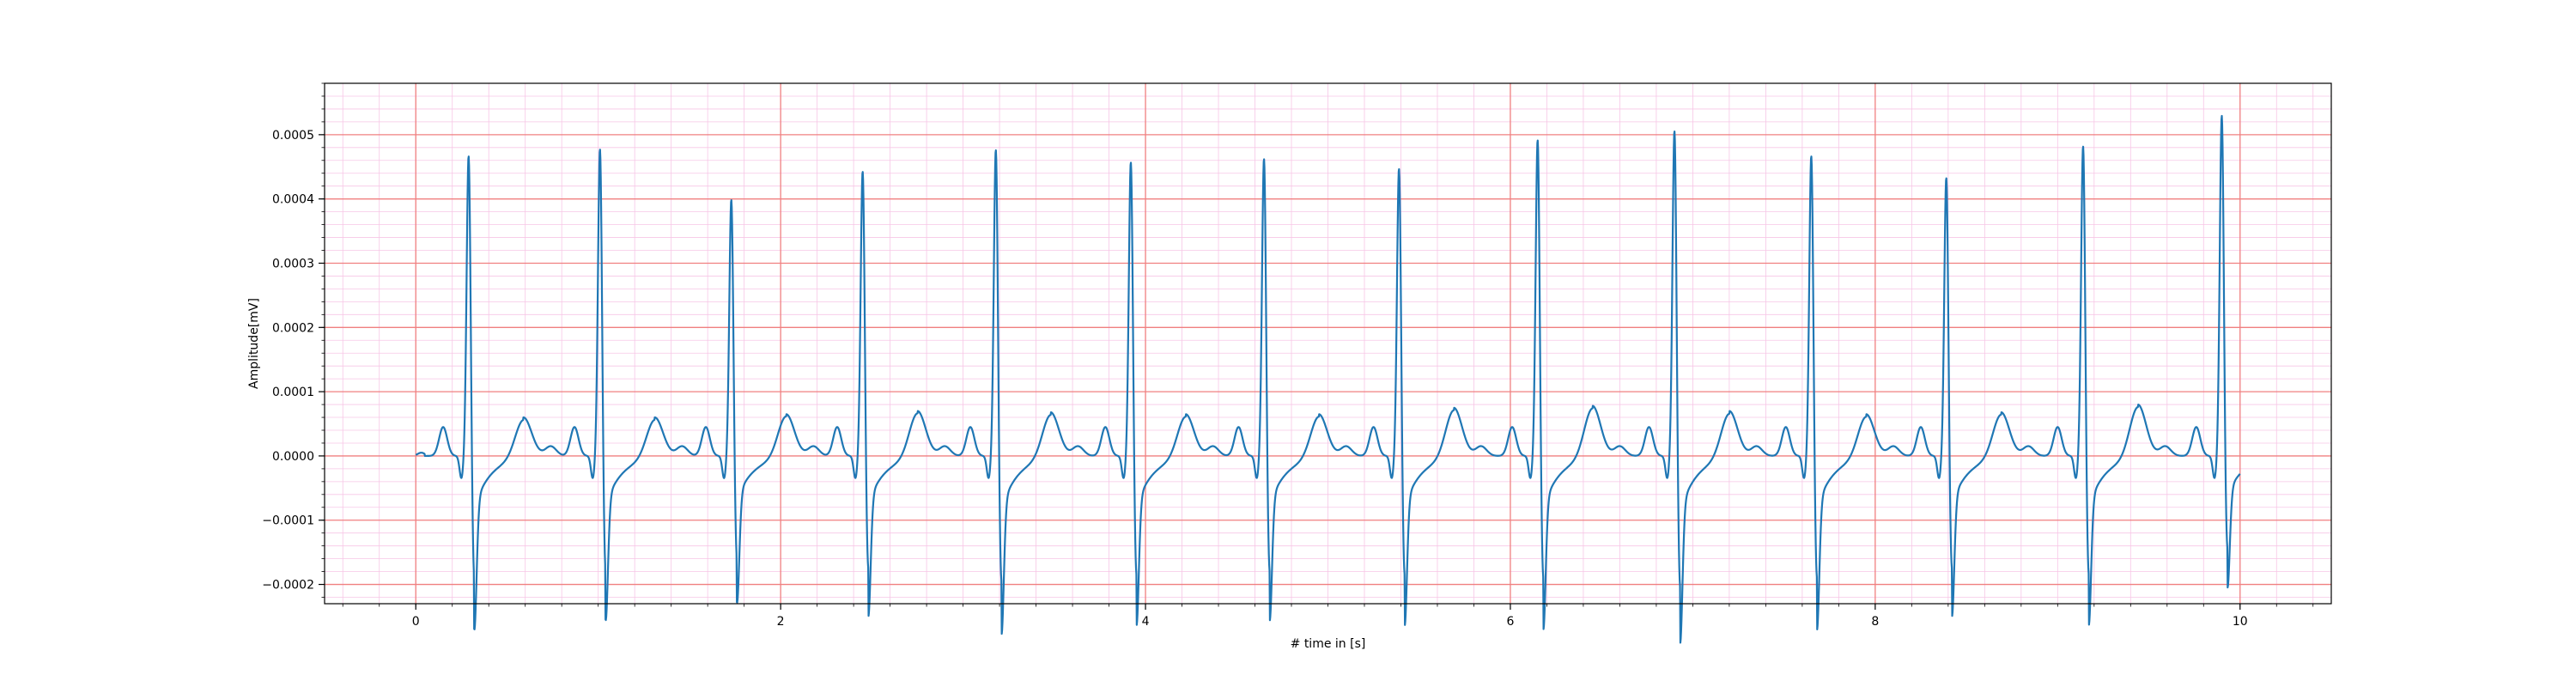 This screenshot has width=2576, height=687. Describe the element at coordinates (293, 457) in the screenshot. I see `y-tick-label: 0.0000` at that location.